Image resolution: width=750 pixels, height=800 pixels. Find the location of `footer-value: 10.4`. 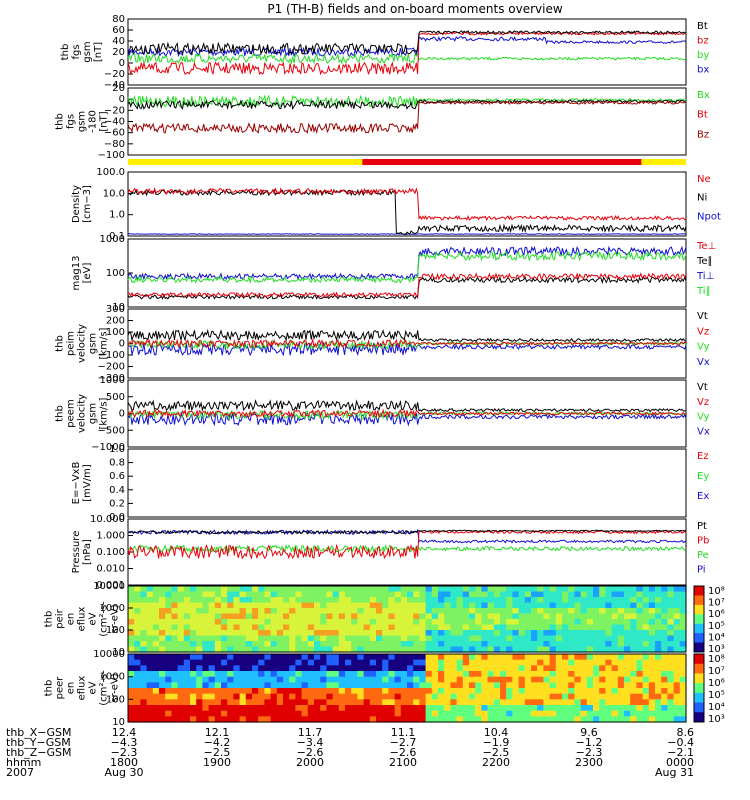

footer-value: 10.4 is located at coordinates (496, 732).